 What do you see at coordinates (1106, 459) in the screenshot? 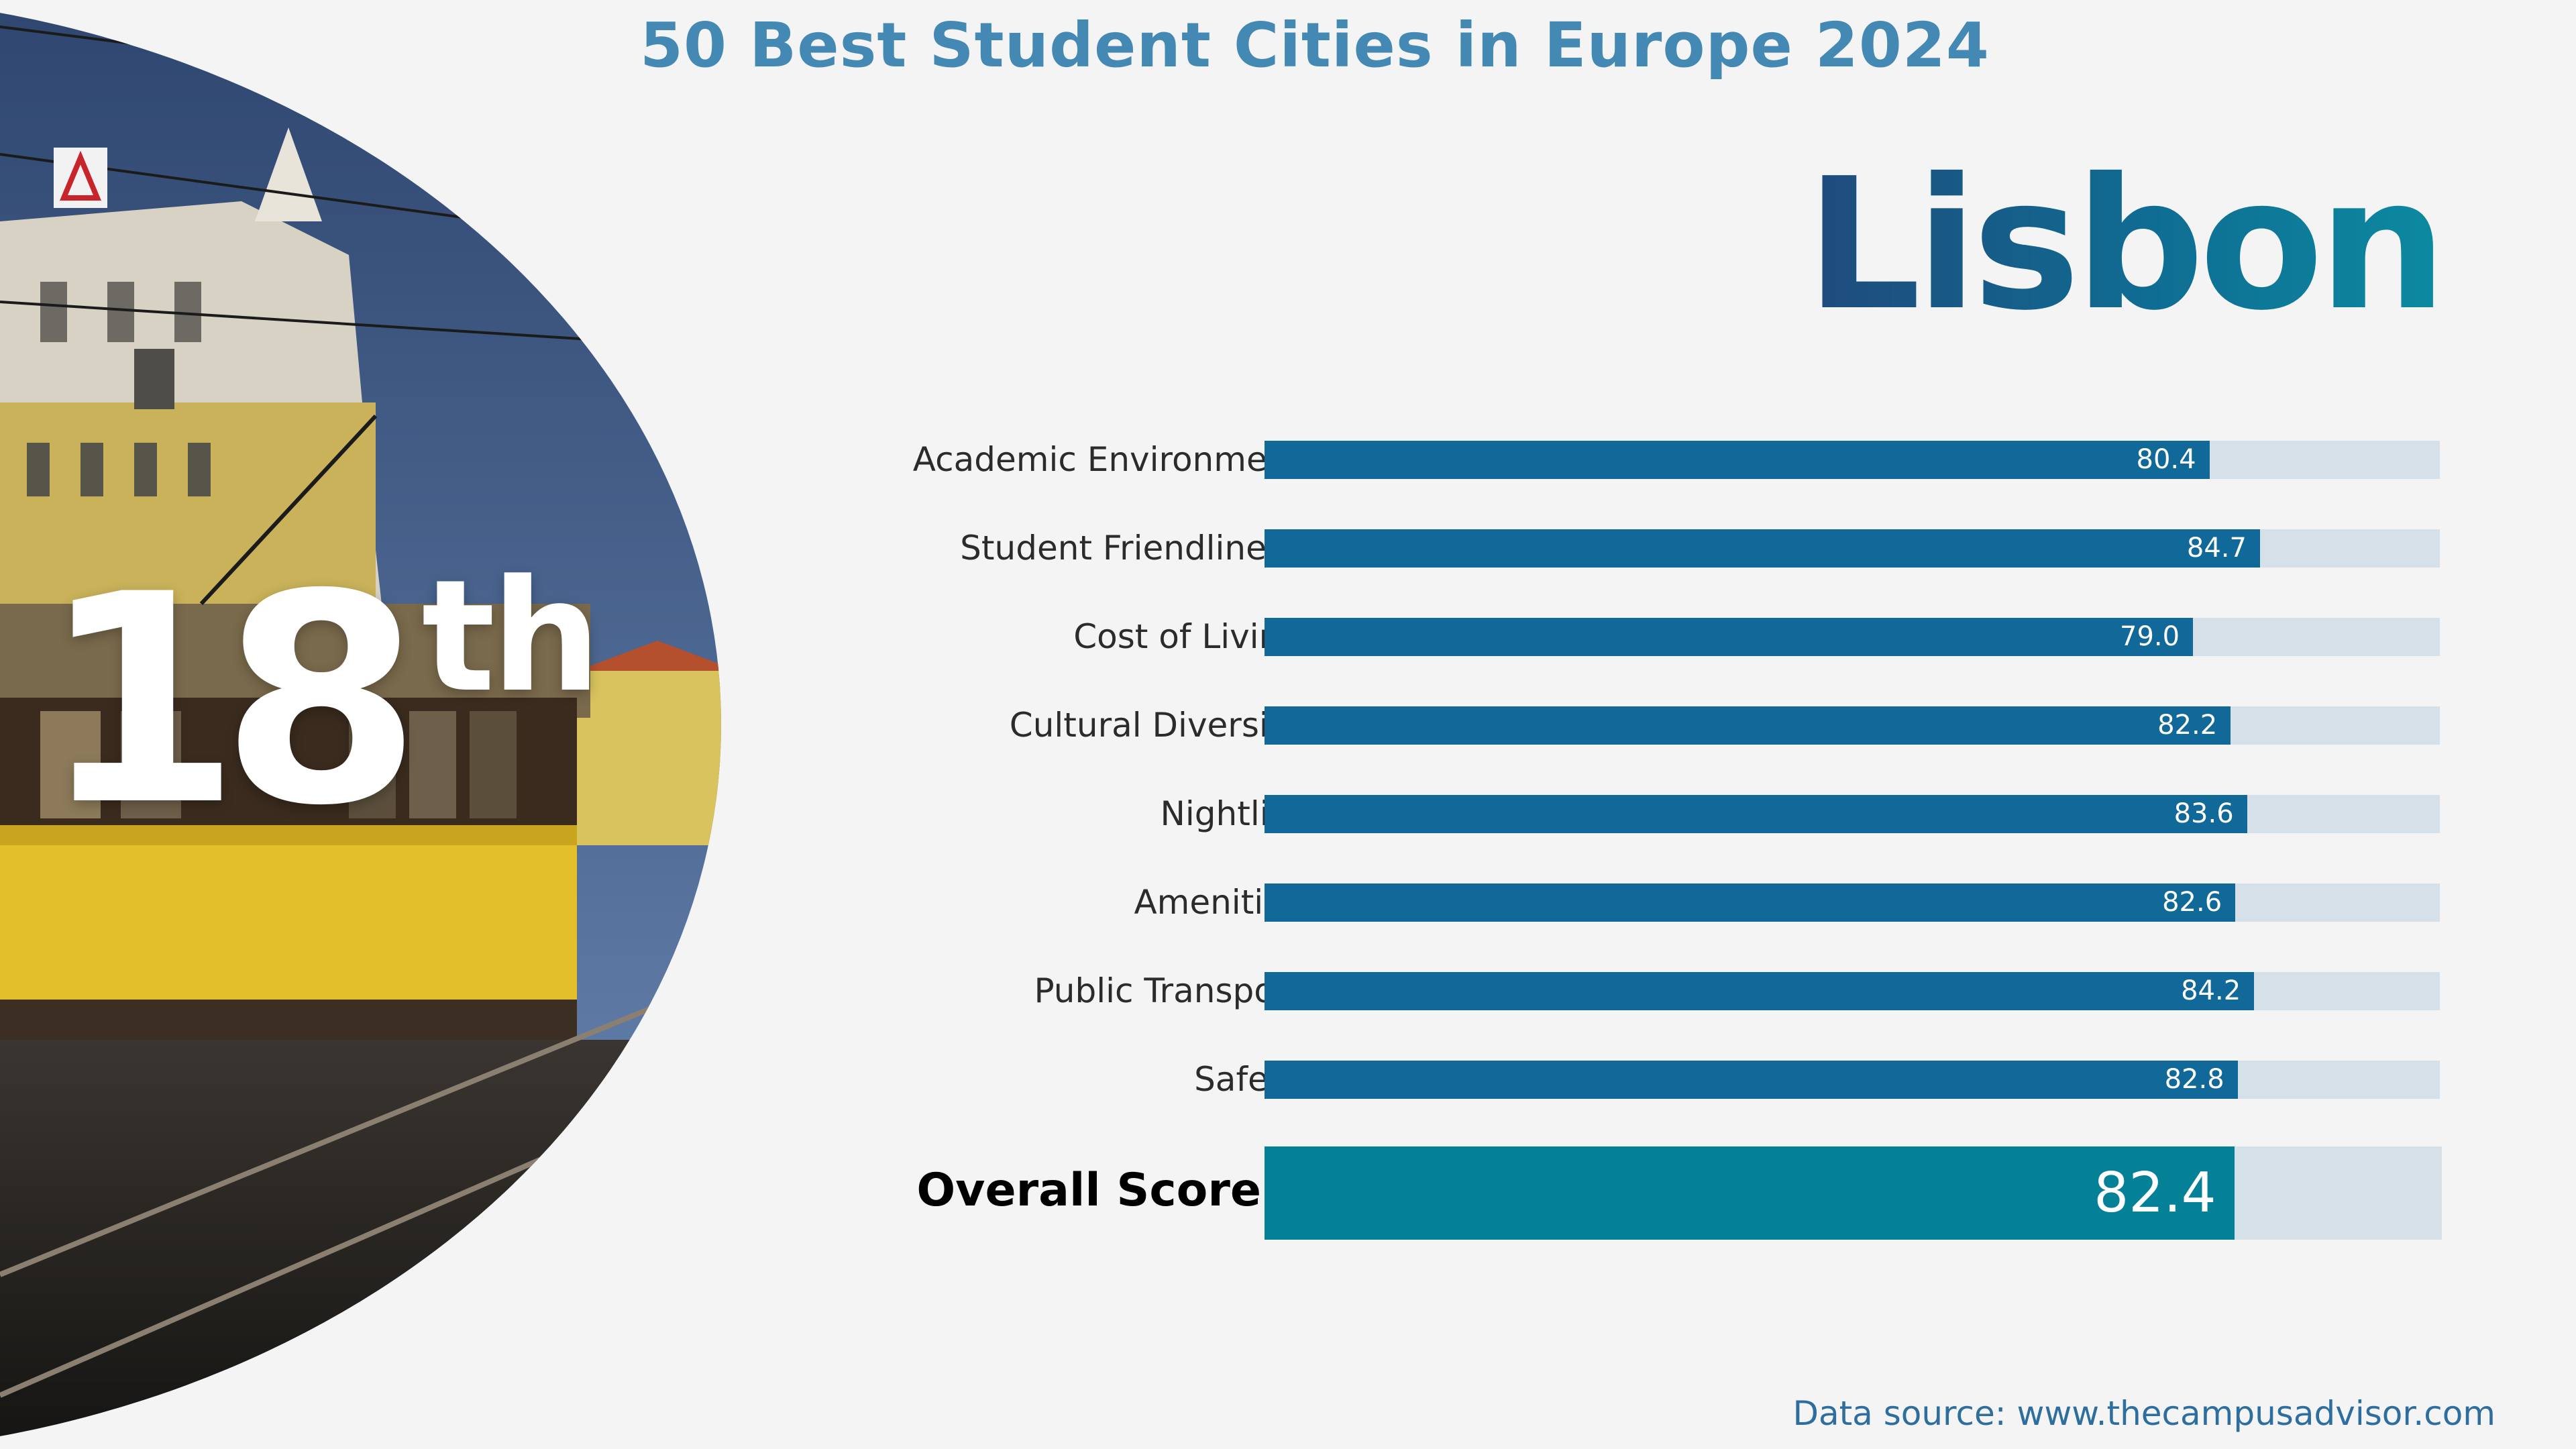
I see `category-label-academic-environment: Academic Environment` at bounding box center [1106, 459].